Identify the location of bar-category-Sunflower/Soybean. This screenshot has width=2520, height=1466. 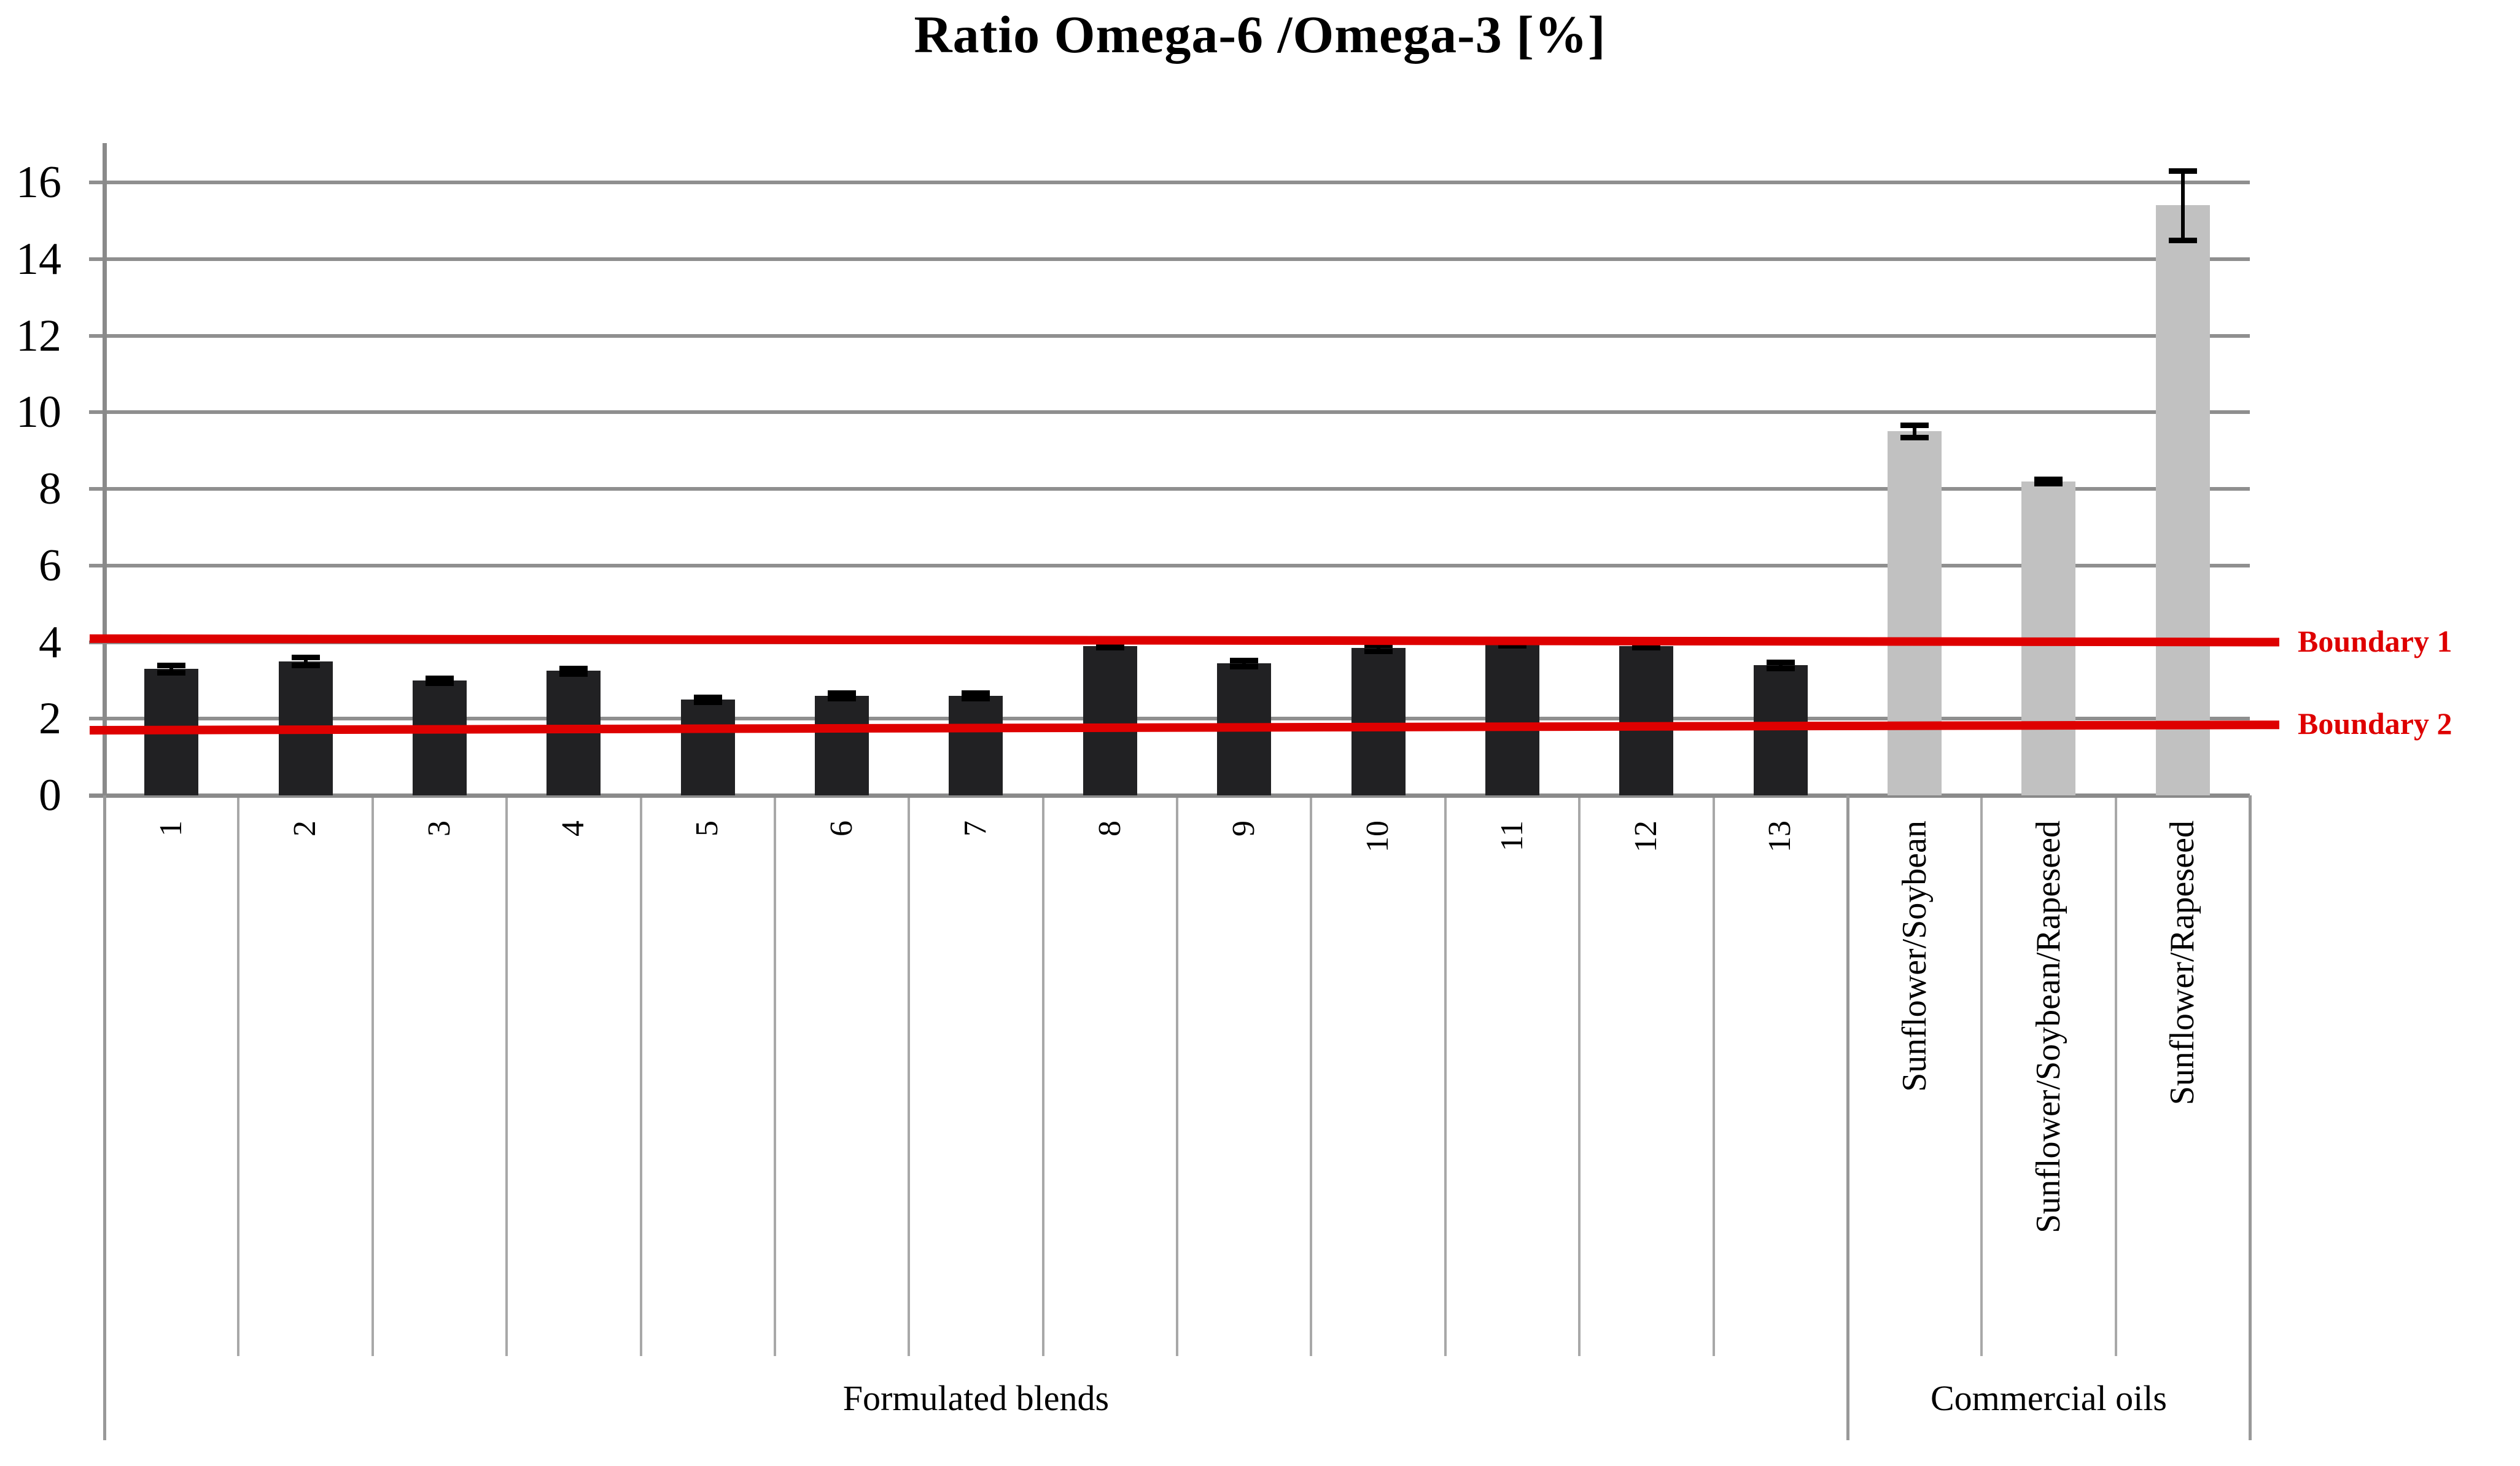
(1915, 613).